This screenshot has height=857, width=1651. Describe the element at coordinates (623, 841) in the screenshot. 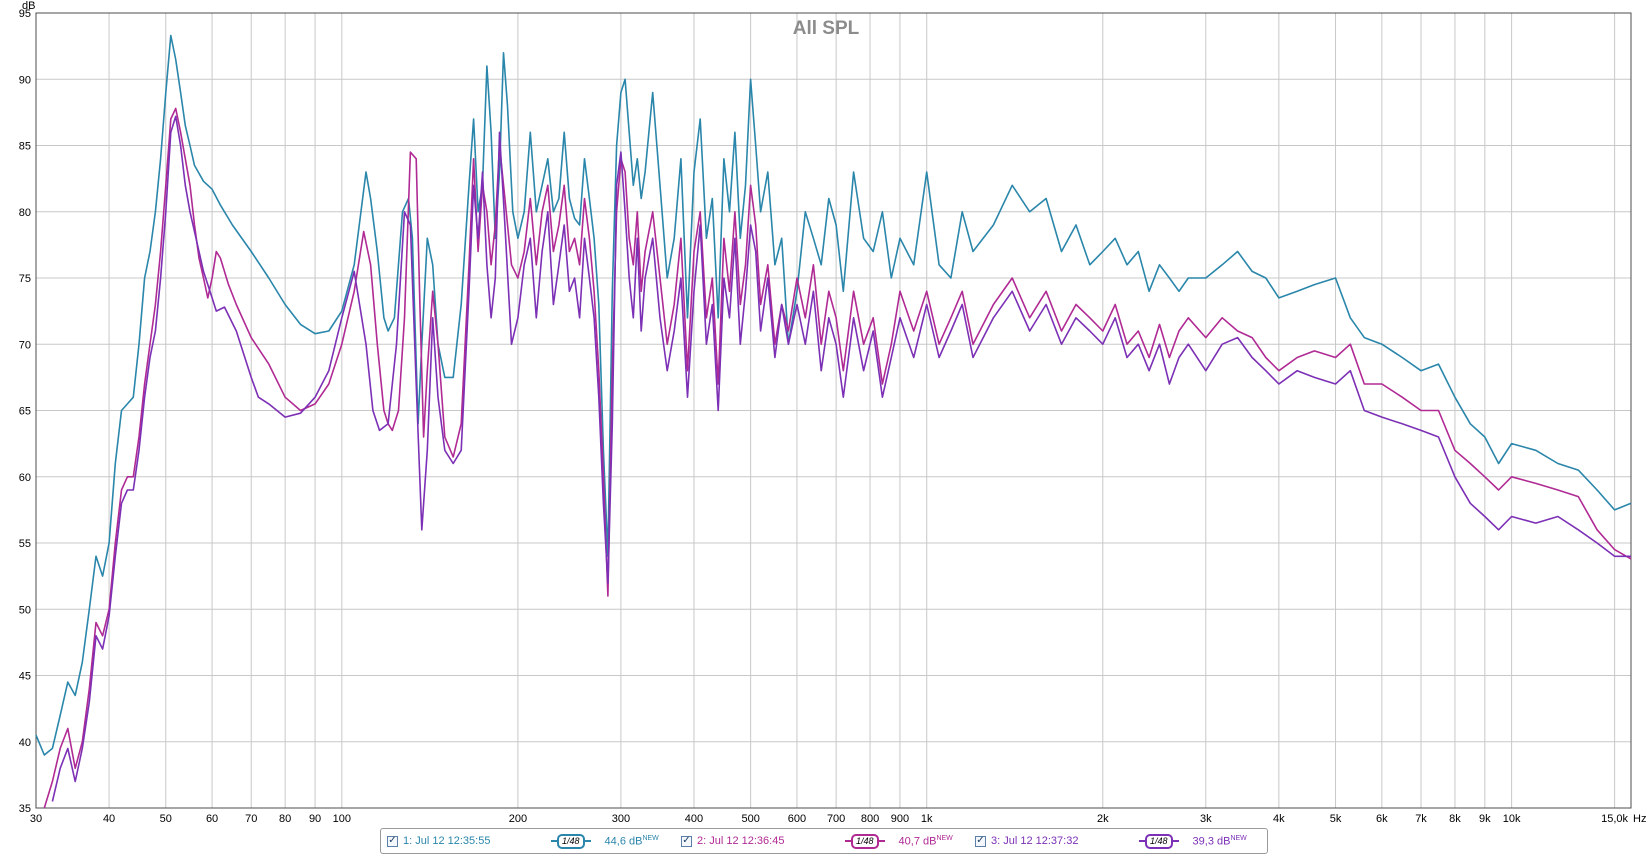

I see `series-1-level-value: 44,6 dB` at that location.